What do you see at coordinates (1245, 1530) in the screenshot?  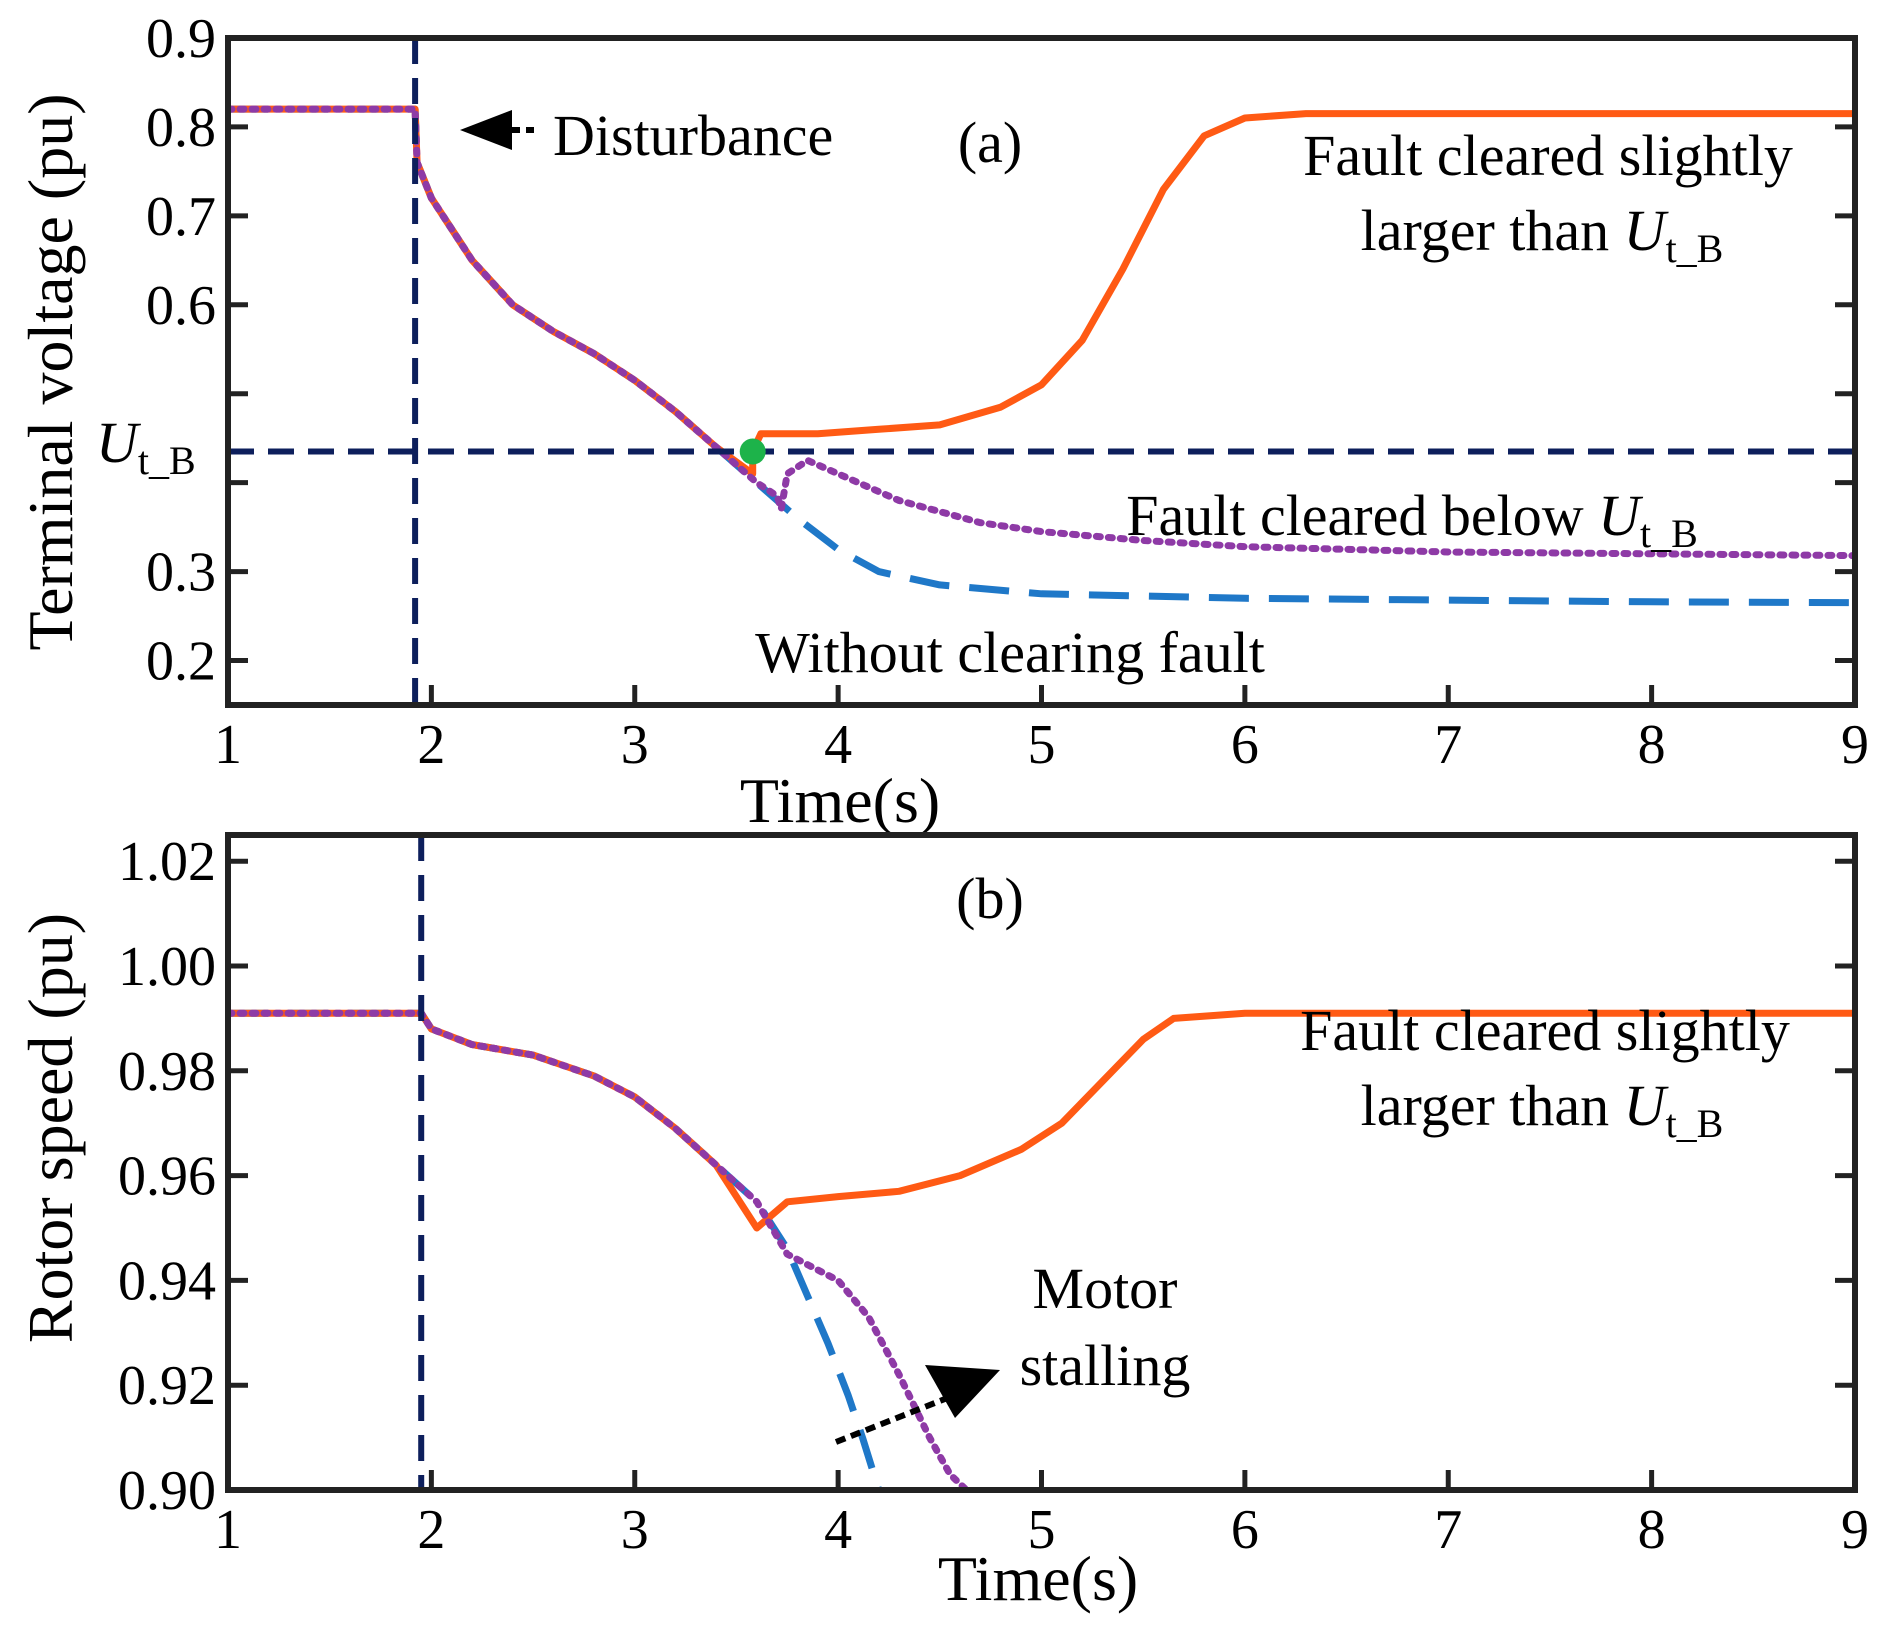 I see `b-x-tick-label: 6` at bounding box center [1245, 1530].